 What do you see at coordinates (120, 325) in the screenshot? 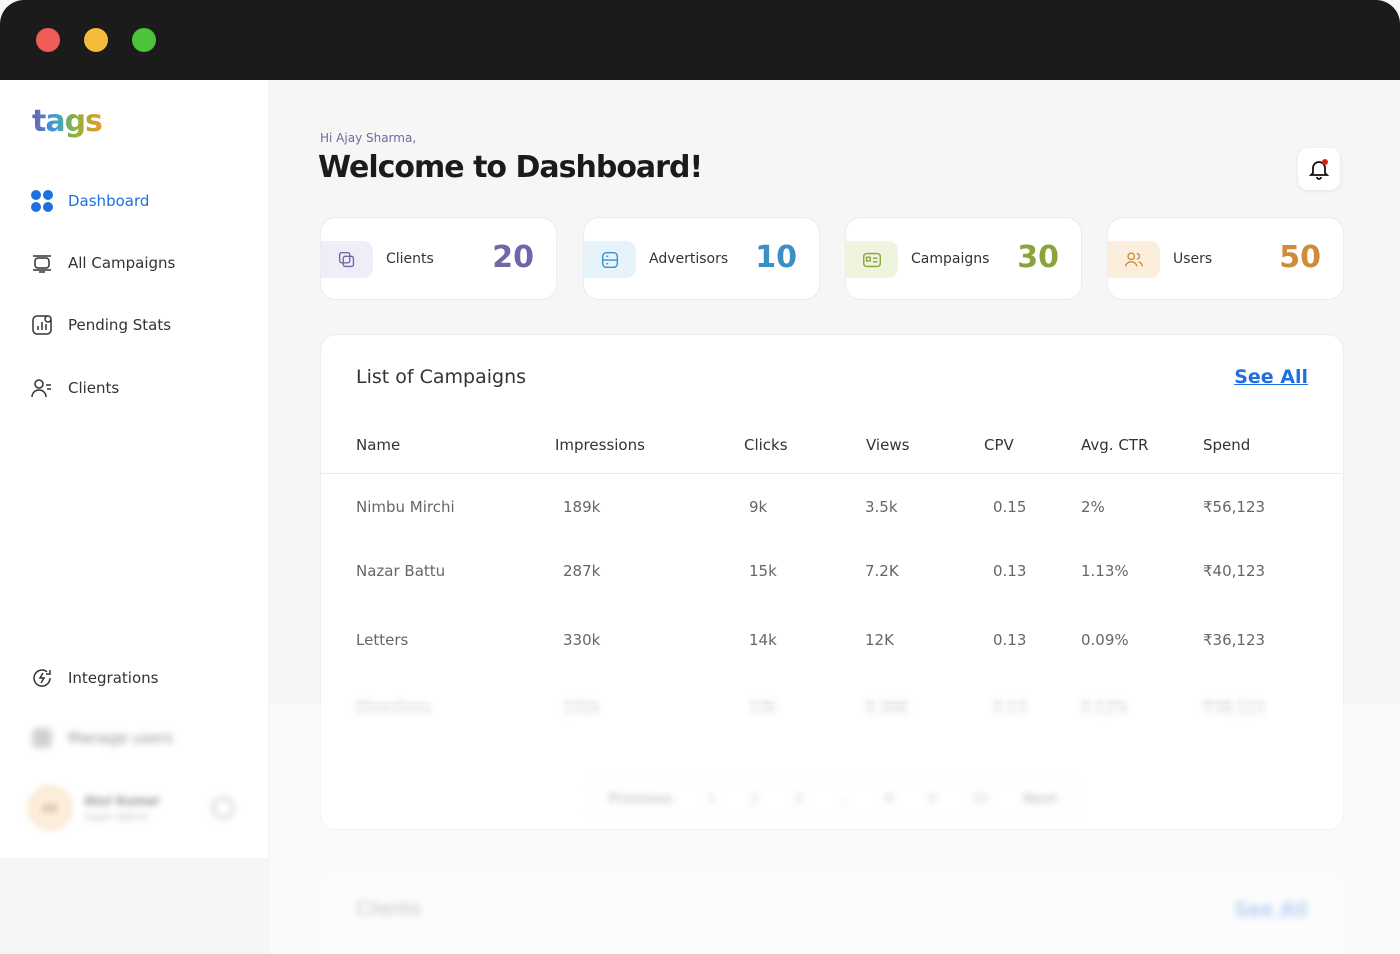
I see `nav-label: Pending Stats` at bounding box center [120, 325].